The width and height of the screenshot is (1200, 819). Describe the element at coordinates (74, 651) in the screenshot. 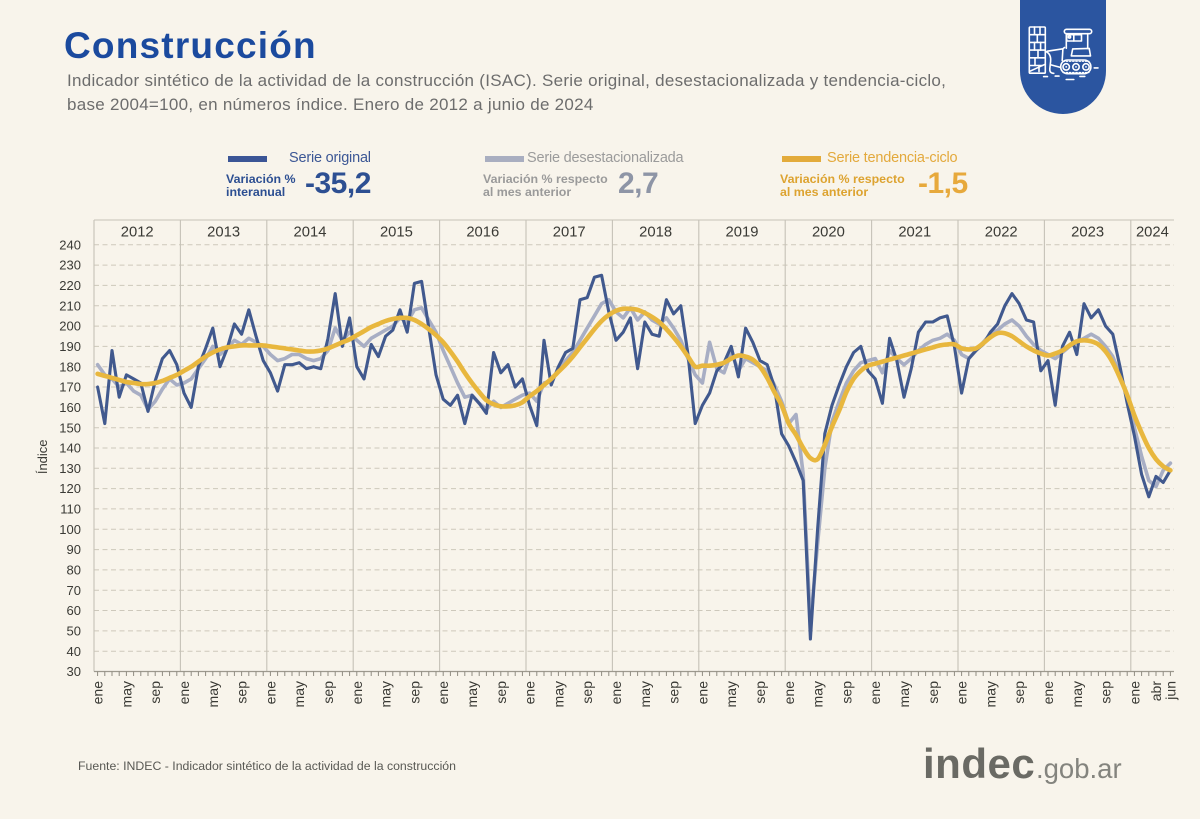

I see `svg-text: 40` at that location.